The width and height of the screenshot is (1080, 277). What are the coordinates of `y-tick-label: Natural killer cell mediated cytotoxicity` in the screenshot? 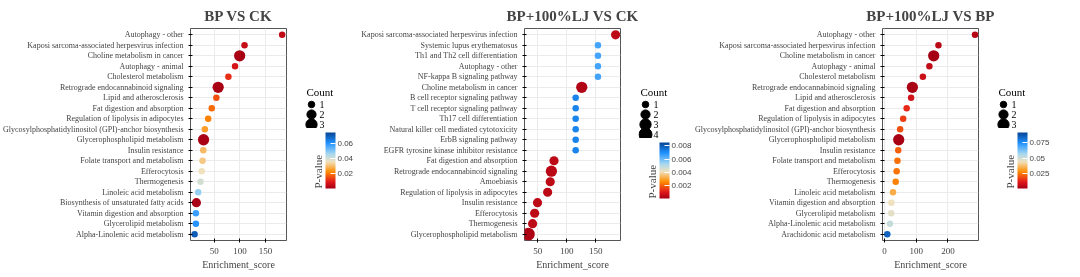 It's located at (453, 129).